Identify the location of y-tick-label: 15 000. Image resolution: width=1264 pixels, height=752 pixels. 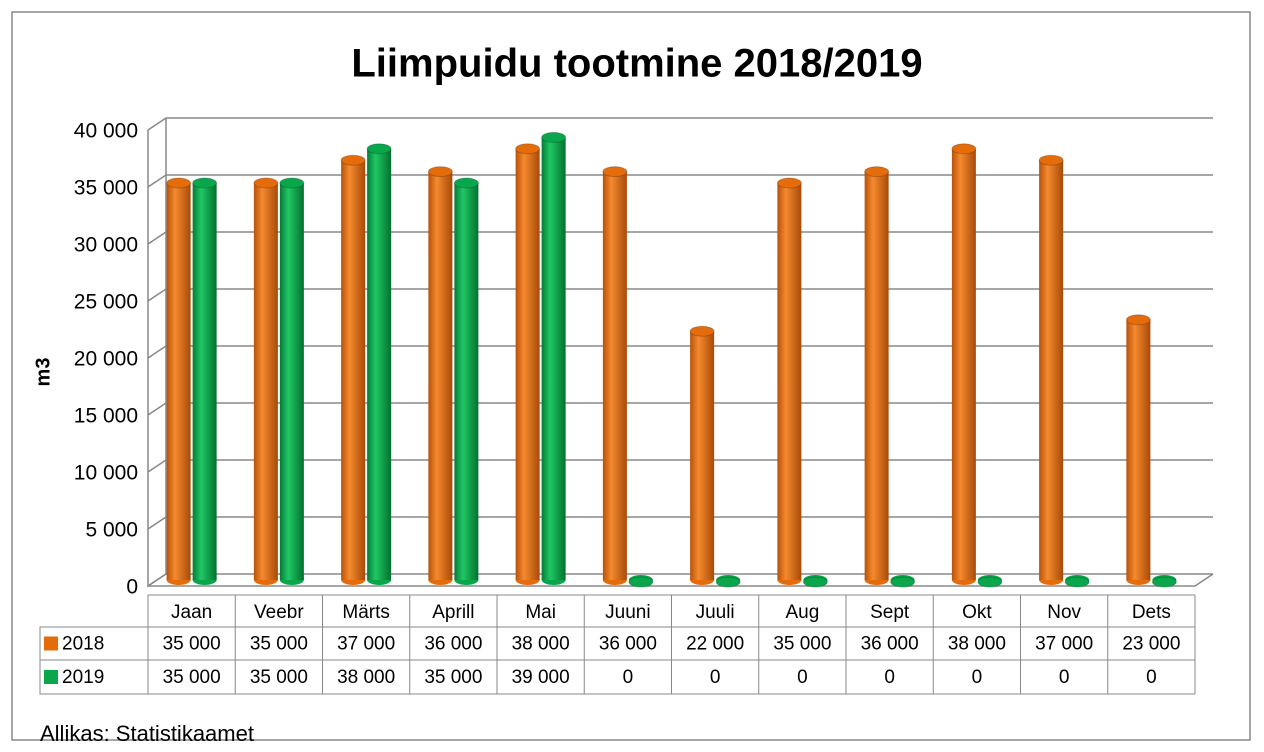
(106, 416).